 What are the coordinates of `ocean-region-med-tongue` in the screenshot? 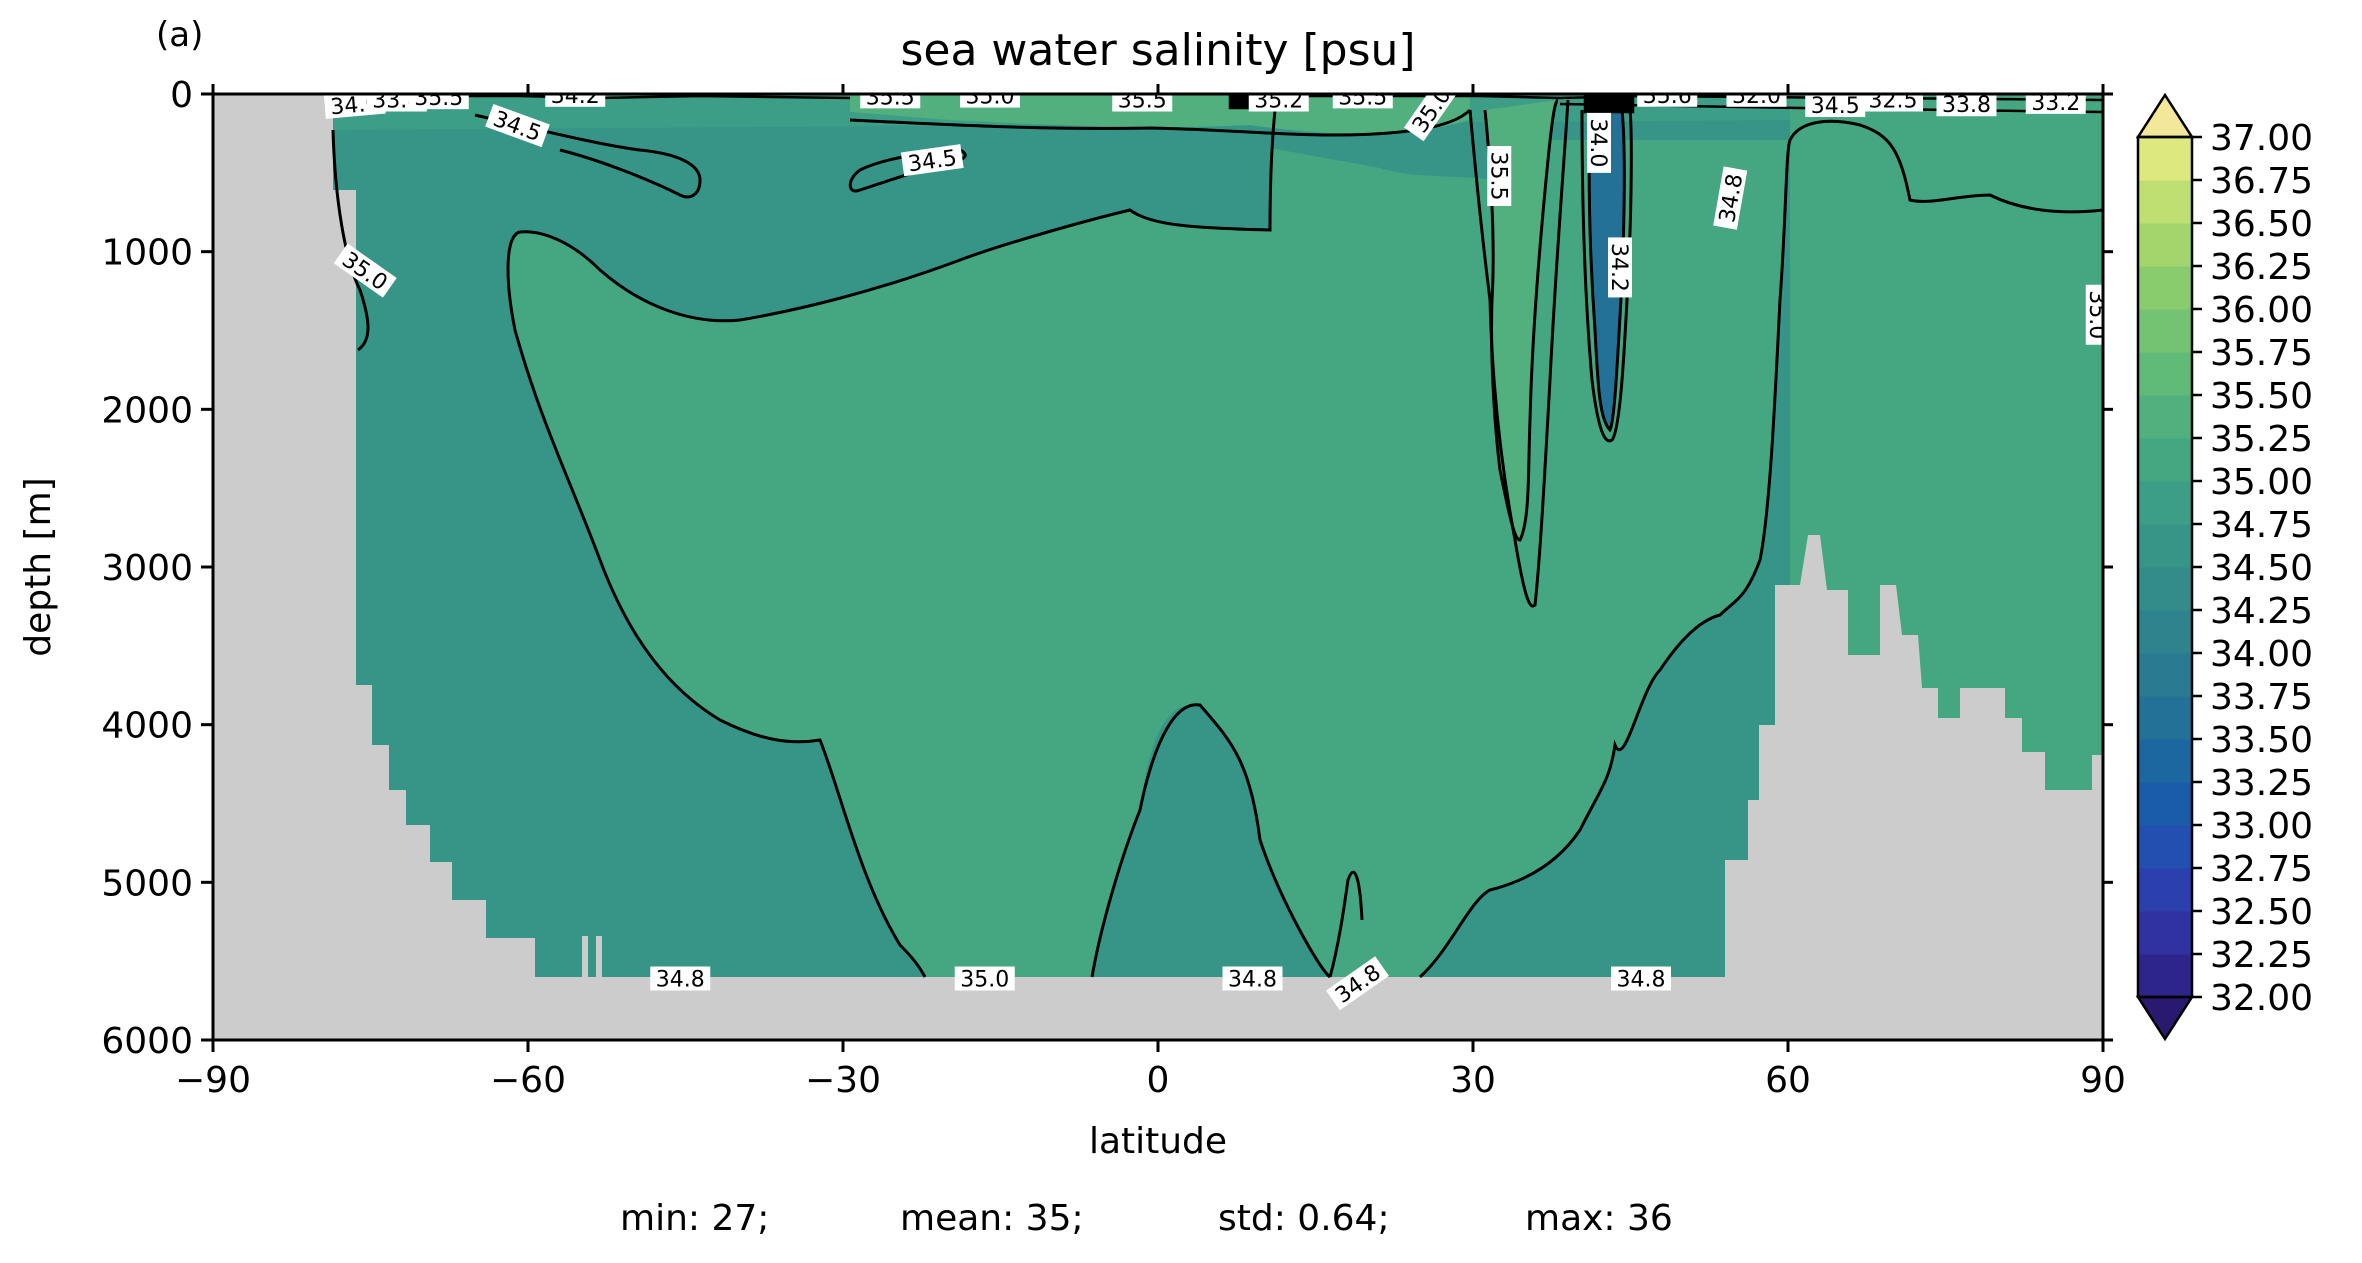 It's located at (1521, 320).